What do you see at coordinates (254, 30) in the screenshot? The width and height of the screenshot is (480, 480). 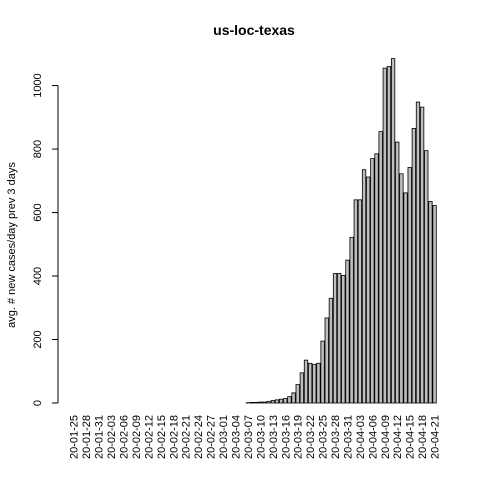 I see `chart-title: us-loc-texas` at bounding box center [254, 30].